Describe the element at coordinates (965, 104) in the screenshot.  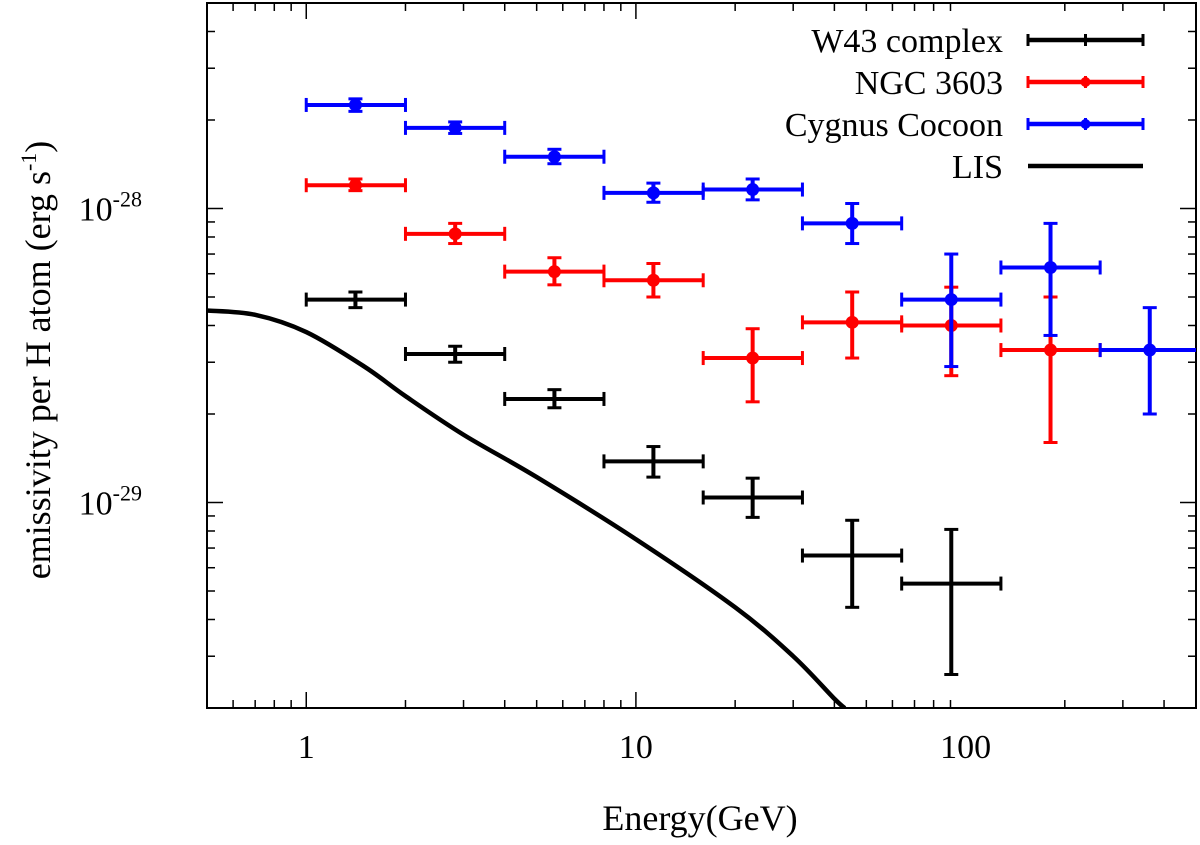
I see `legend: W43 complex NGC 3603 Cygnus Cocoon LIS` at that location.